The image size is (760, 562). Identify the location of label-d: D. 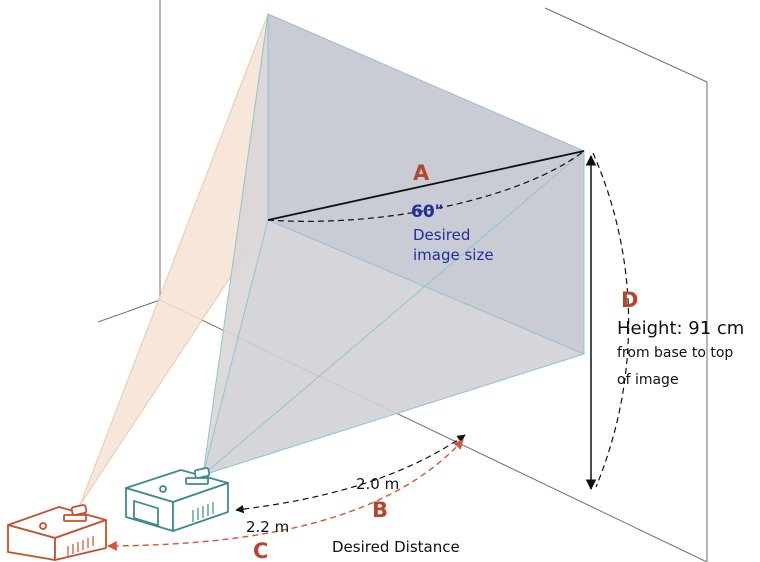
(629, 300).